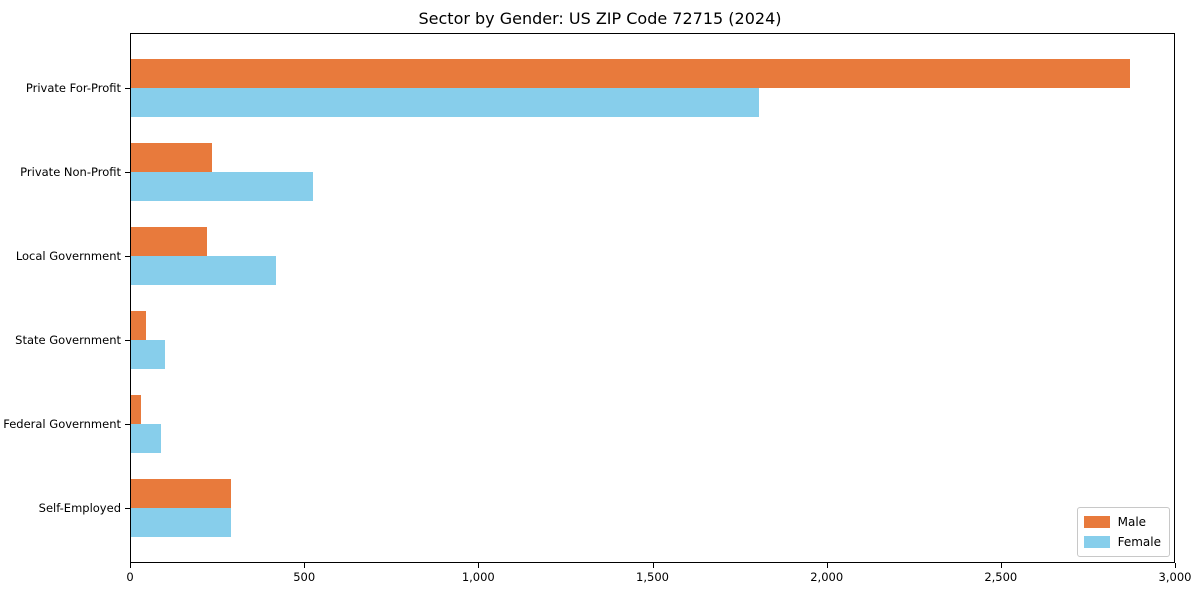  I want to click on legend-item-female: Female, so click(1122, 542).